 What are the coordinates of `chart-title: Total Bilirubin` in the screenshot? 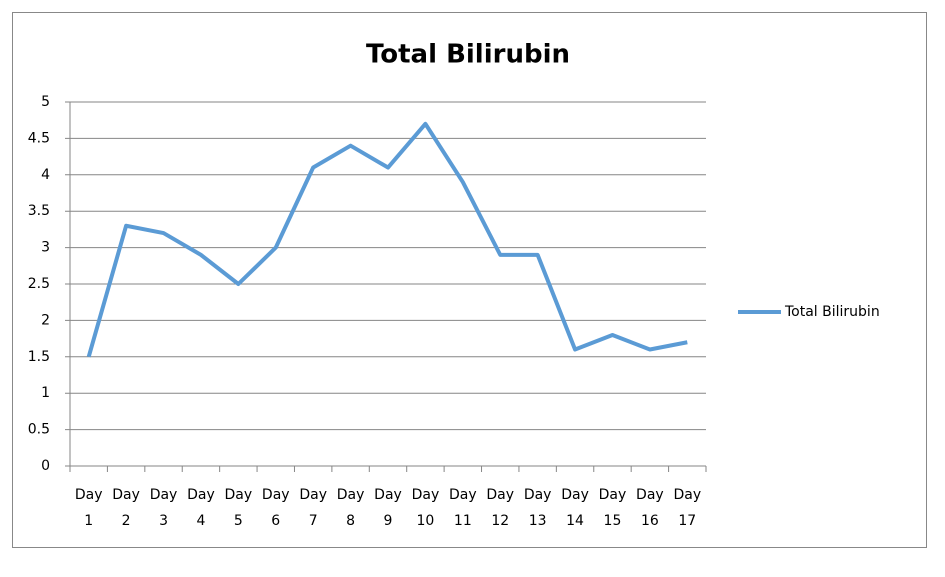 It's located at (468, 55).